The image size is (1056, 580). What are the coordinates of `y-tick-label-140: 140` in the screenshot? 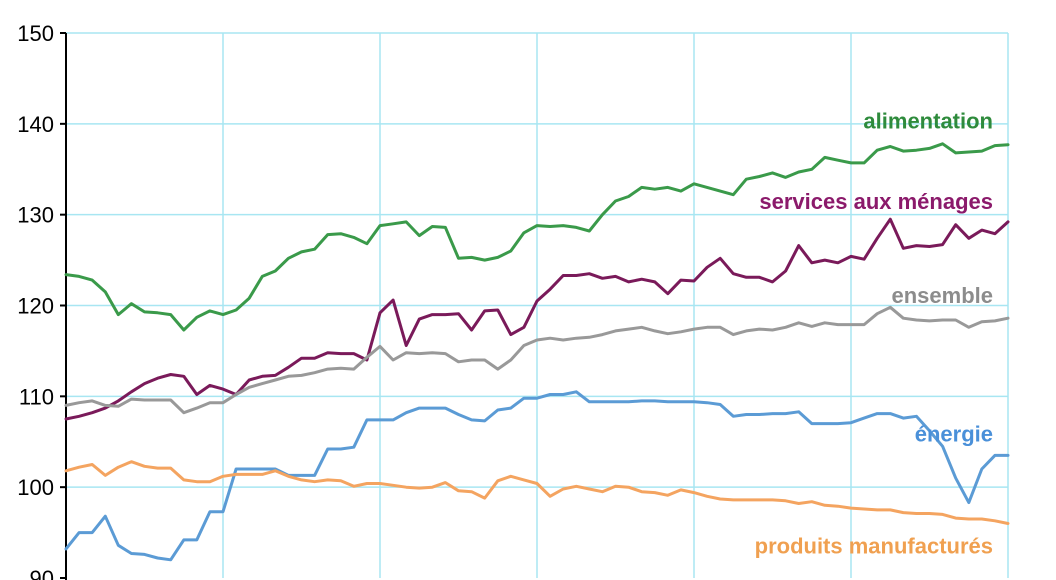 It's located at (35, 124).